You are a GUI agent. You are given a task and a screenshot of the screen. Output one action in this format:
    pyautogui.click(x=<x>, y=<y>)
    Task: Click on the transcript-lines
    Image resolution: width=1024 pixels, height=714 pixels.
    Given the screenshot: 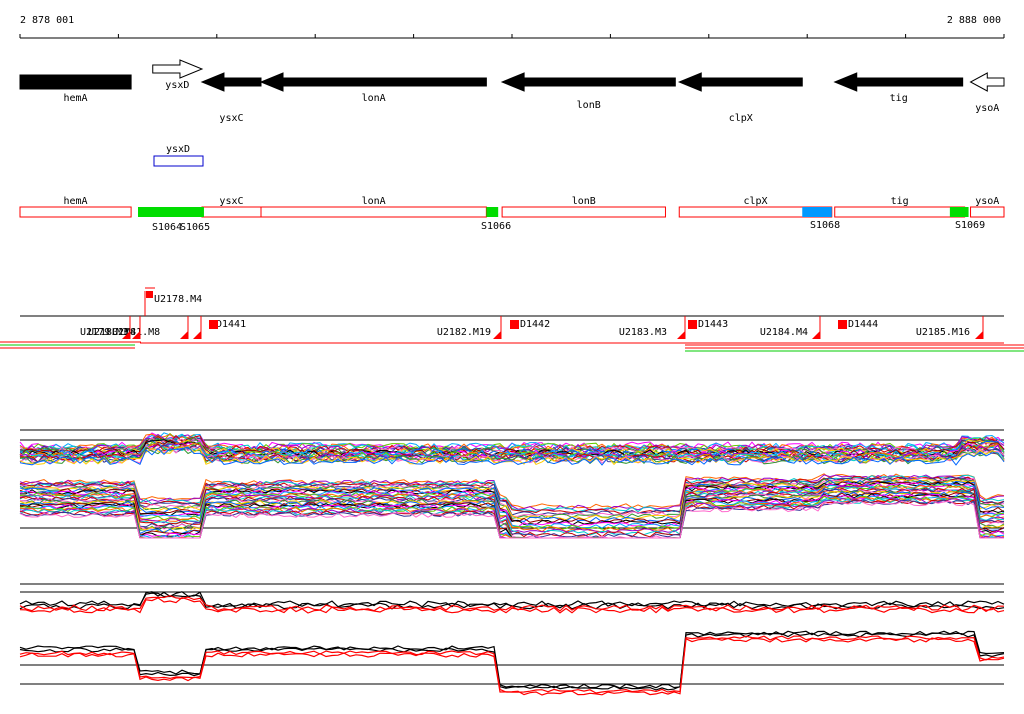 What is the action you would take?
    pyautogui.click(x=512, y=346)
    